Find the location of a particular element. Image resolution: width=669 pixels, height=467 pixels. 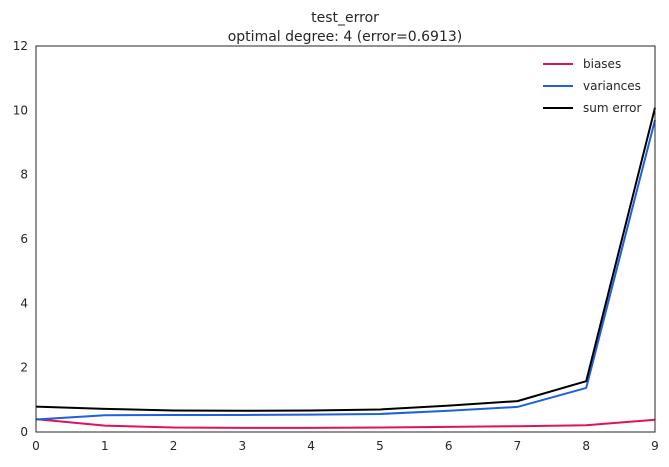

legend-label-1: variances is located at coordinates (612, 86).